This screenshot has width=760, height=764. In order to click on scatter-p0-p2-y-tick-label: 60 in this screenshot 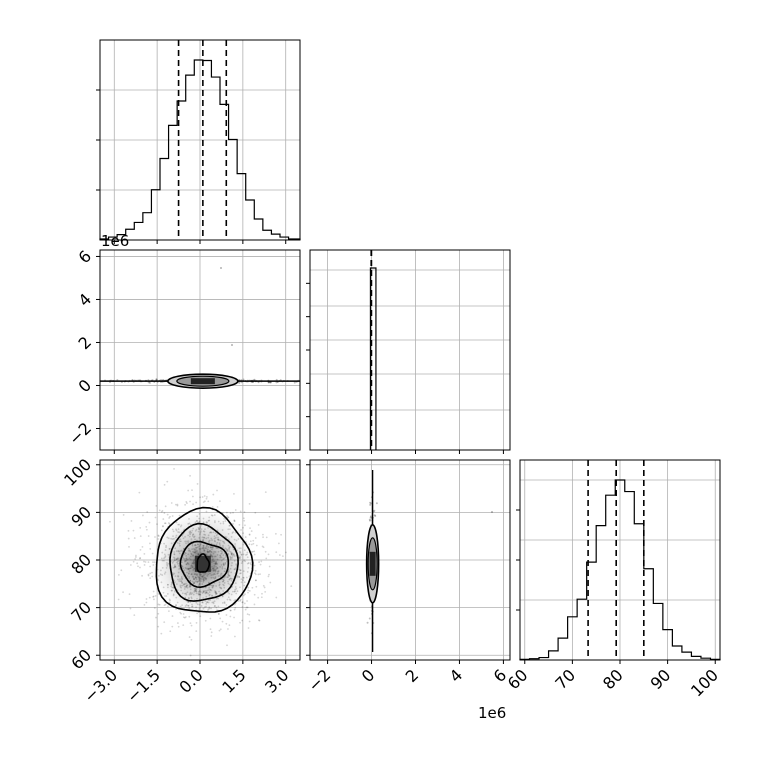, I will do `click(81, 659)`.